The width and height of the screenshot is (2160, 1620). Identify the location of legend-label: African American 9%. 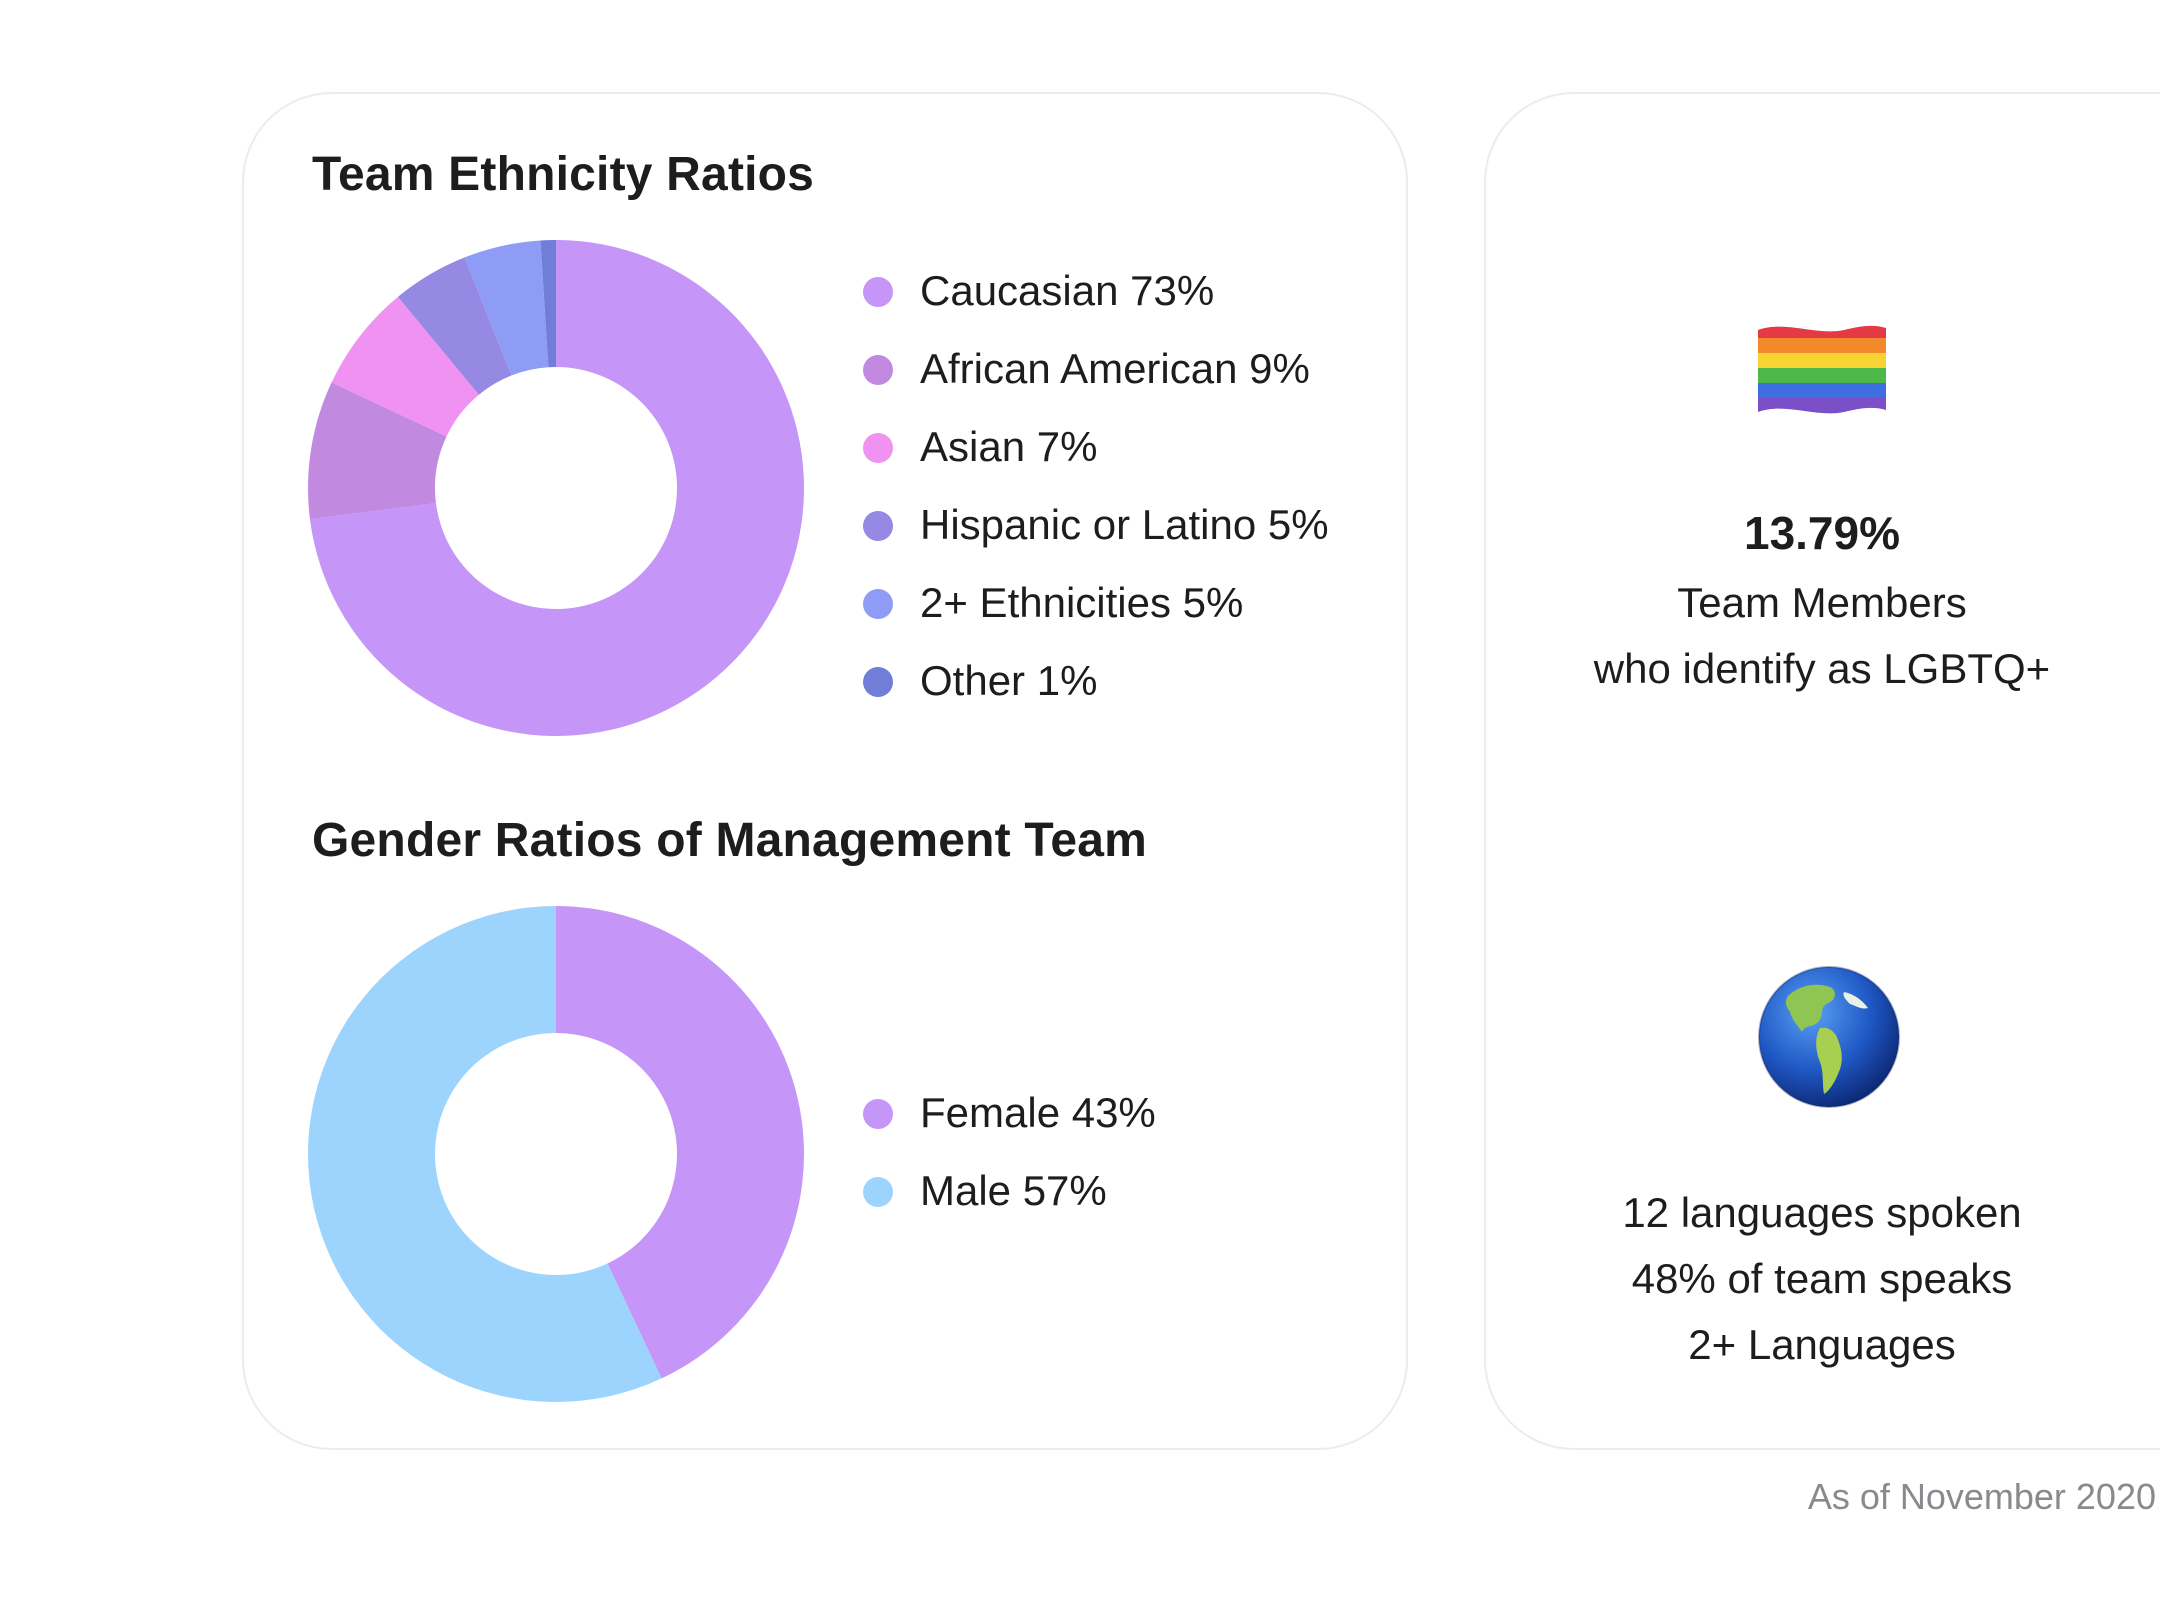
(1115, 368).